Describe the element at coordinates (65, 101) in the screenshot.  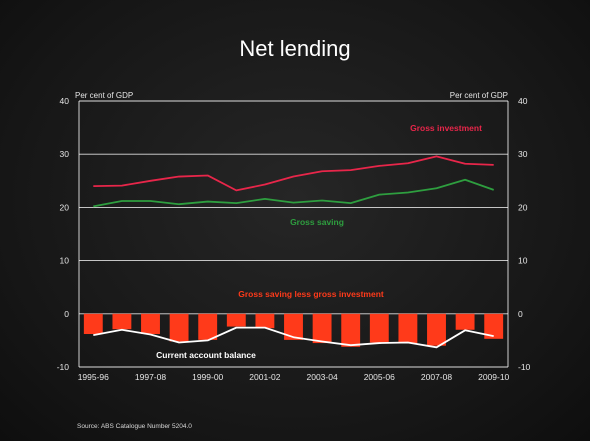
I see `y-tick-left-40: 40` at that location.